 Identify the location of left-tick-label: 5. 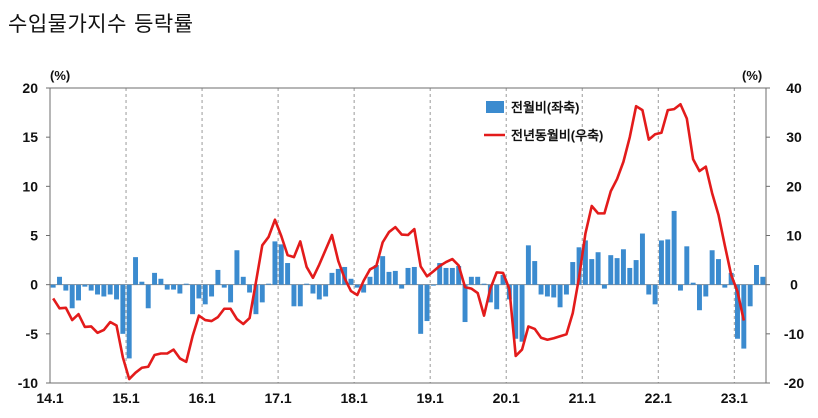
(34, 236).